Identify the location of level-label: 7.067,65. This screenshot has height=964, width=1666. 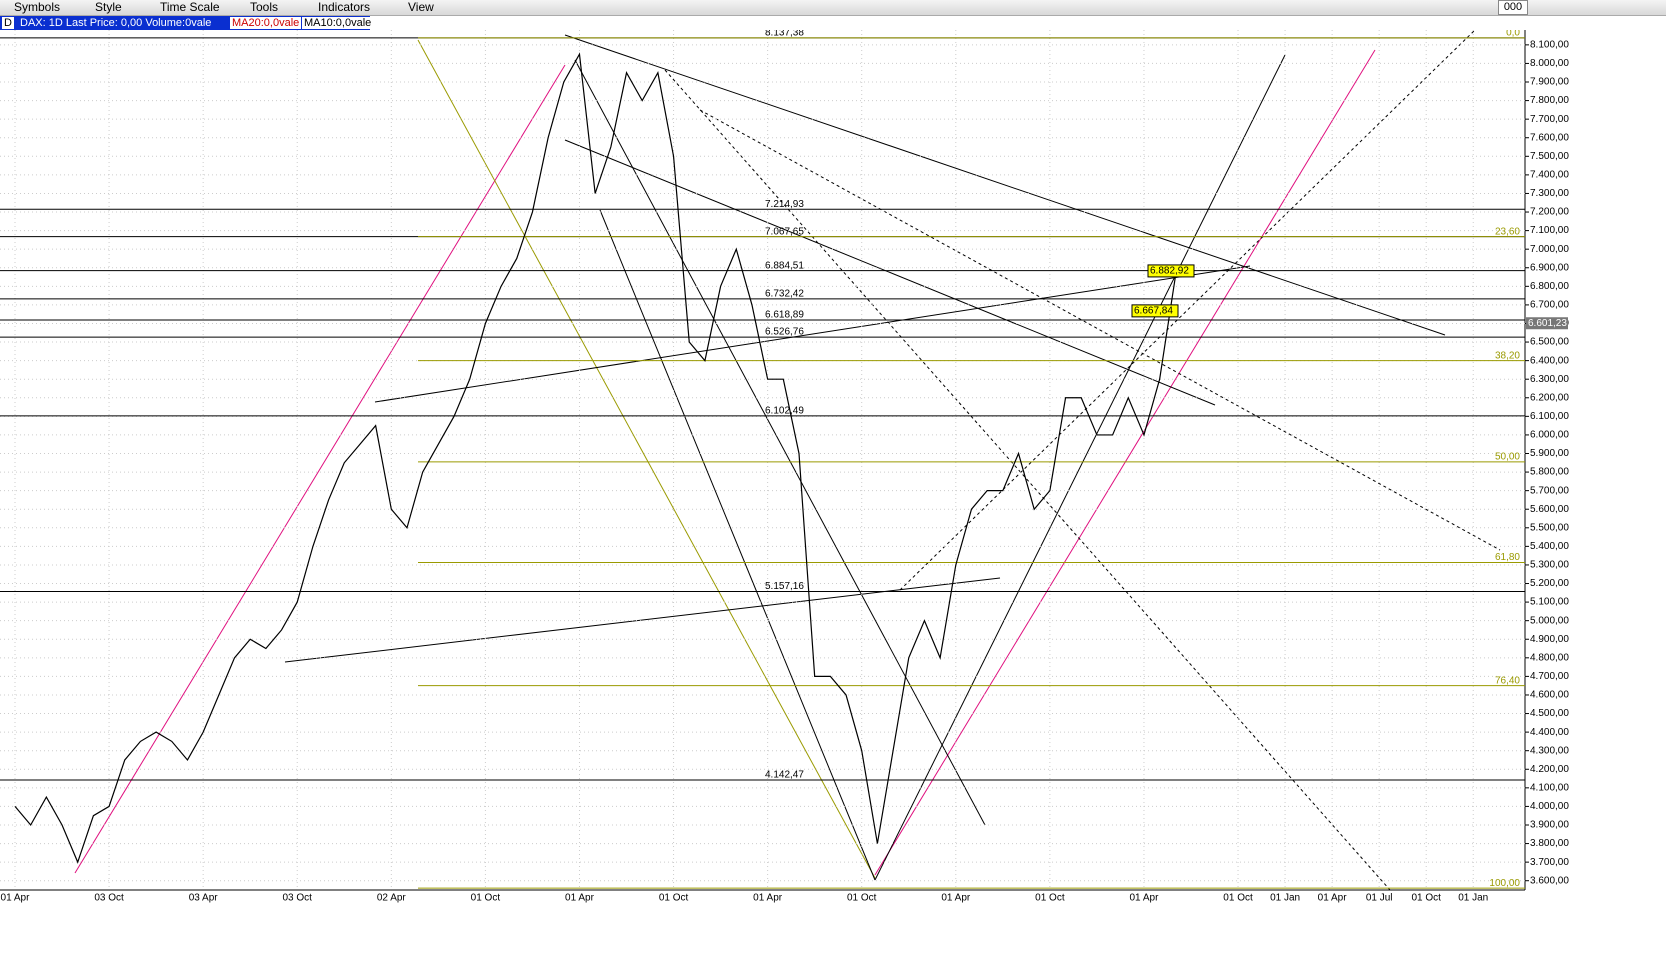
(784, 231).